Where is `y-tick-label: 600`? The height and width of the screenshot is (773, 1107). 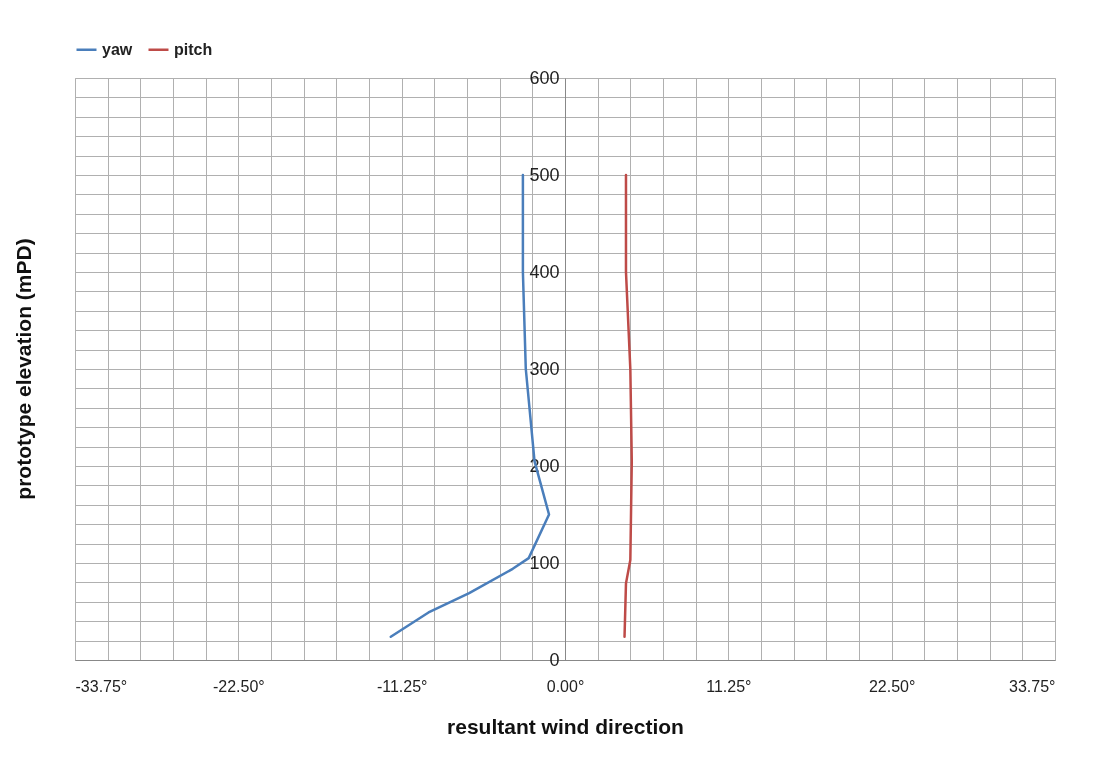 y-tick-label: 600 is located at coordinates (544, 77).